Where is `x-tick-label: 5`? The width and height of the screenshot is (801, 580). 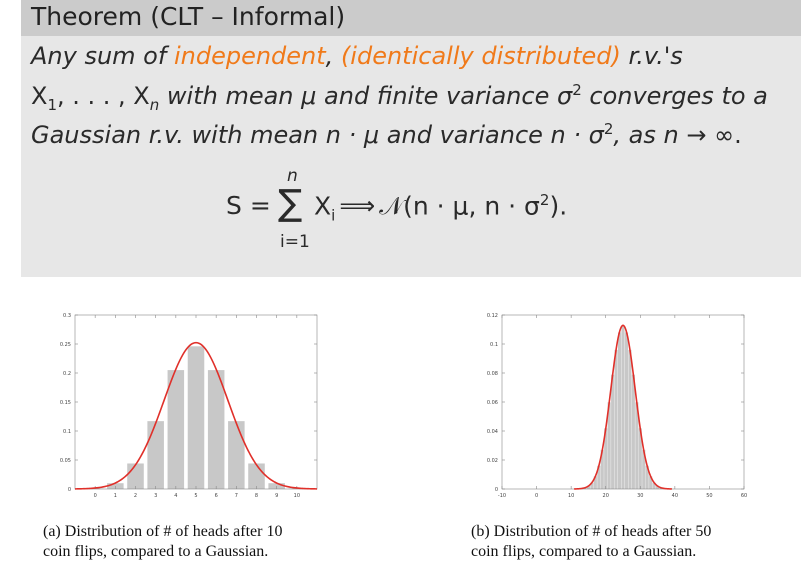 x-tick-label: 5 is located at coordinates (195, 496).